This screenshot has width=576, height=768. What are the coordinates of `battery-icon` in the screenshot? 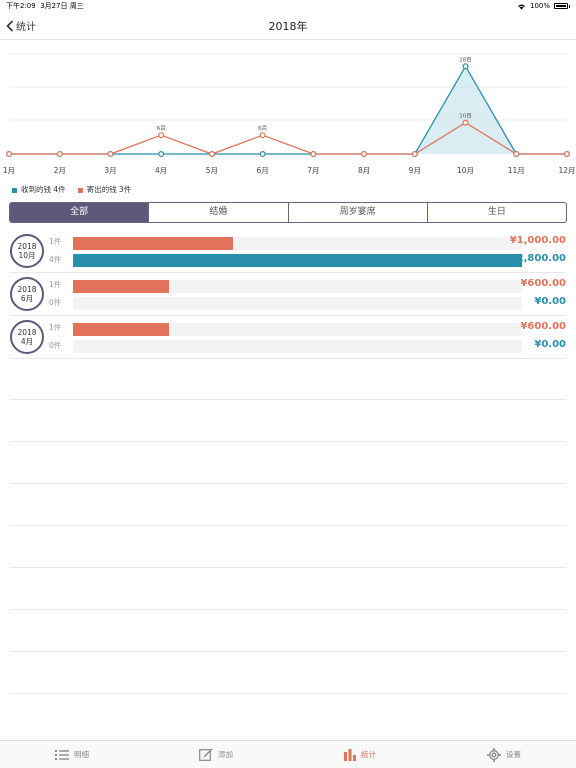 It's located at (561, 6).